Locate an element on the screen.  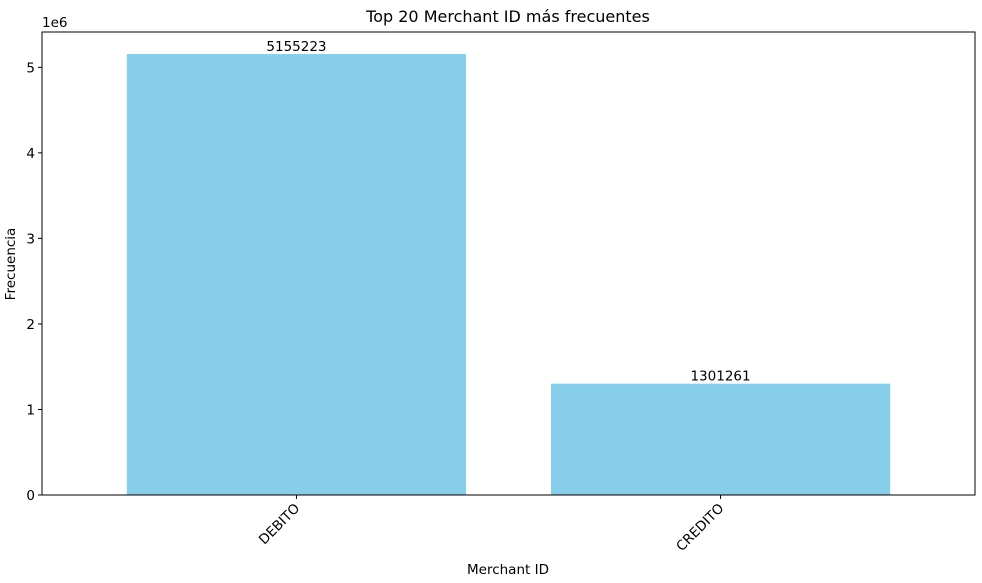
x-axis-ticks: DEBITO CREDITO is located at coordinates (491, 525).